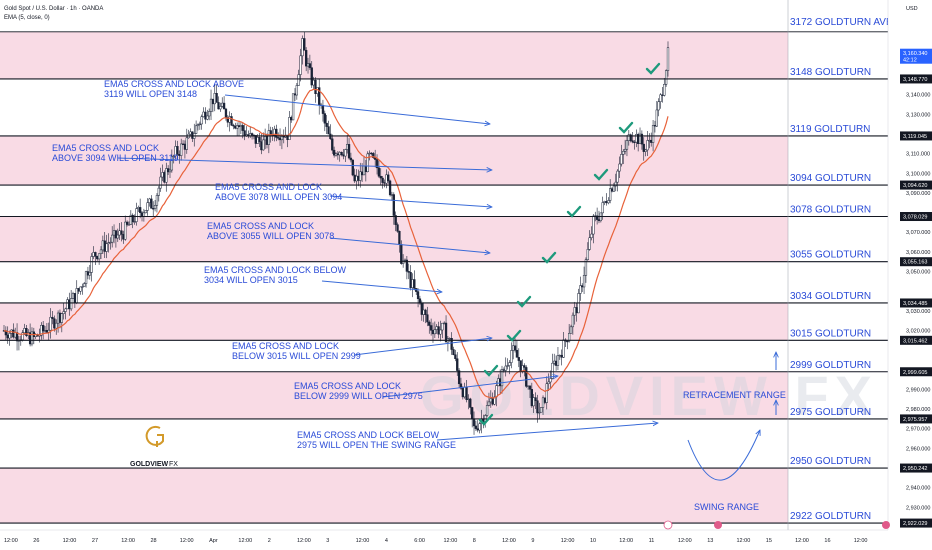  I want to click on annotation-line: 3119 WILL OPEN 3148, so click(150, 94).